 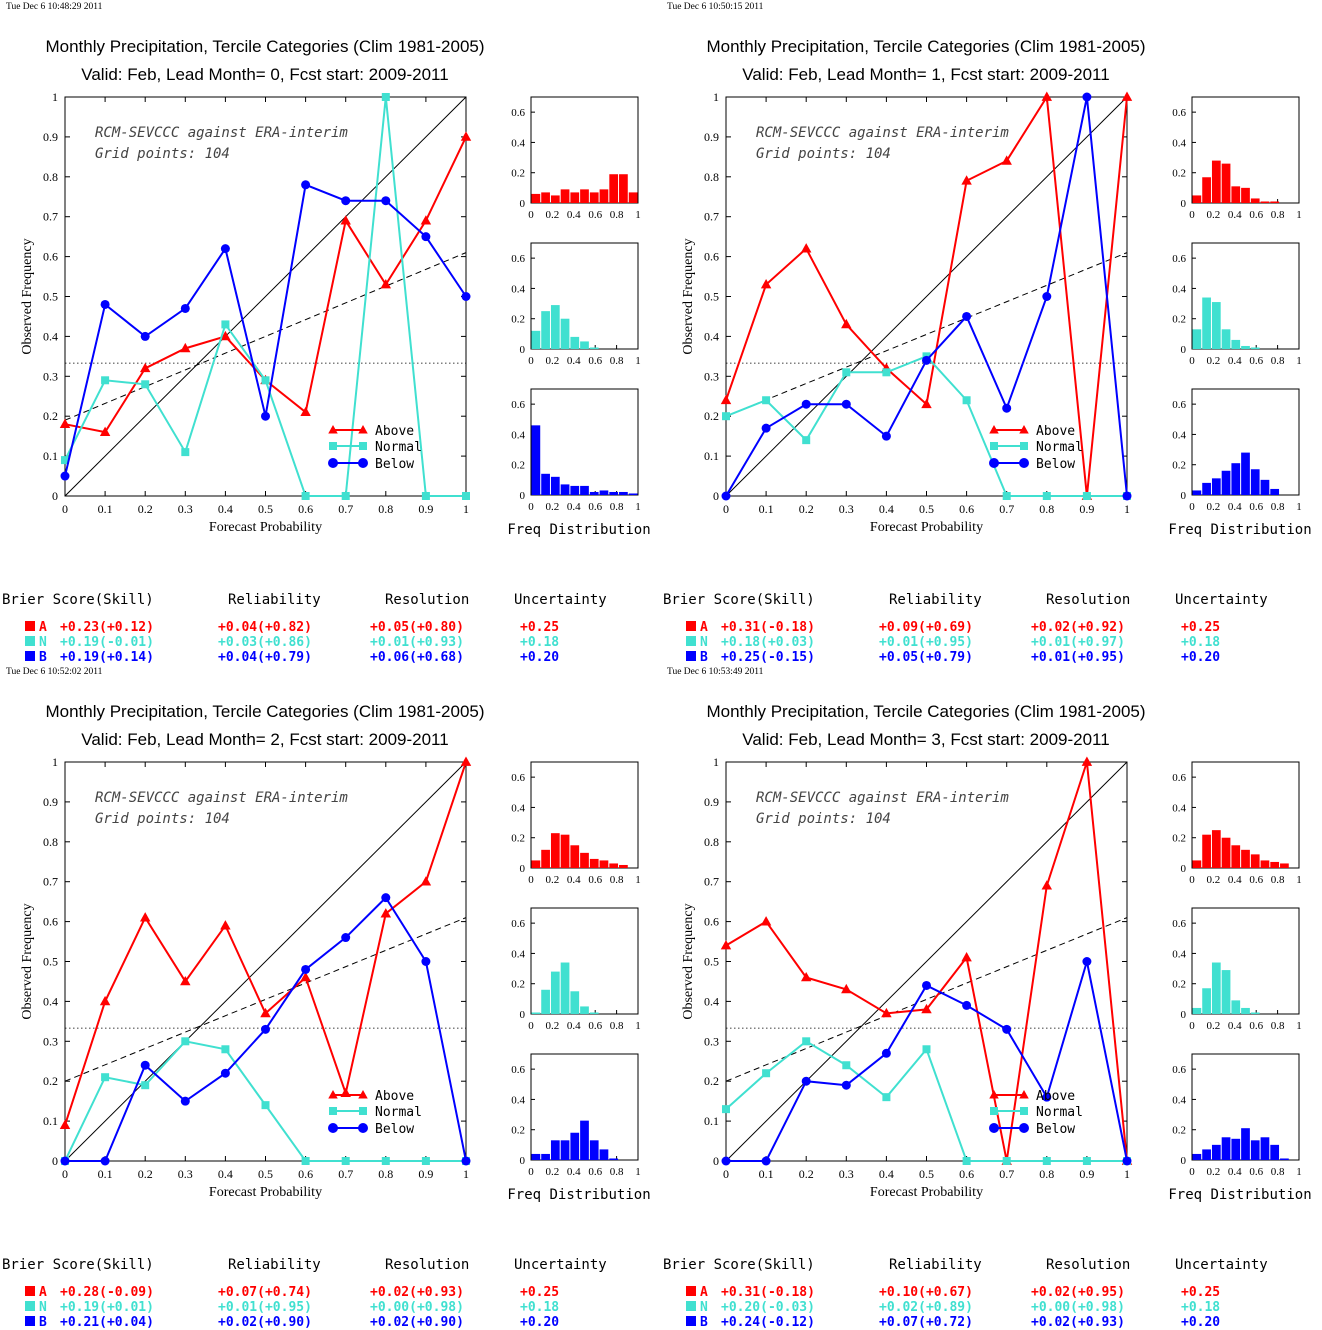 I want to click on score-header-3: Uncertainty, so click(x=1221, y=600).